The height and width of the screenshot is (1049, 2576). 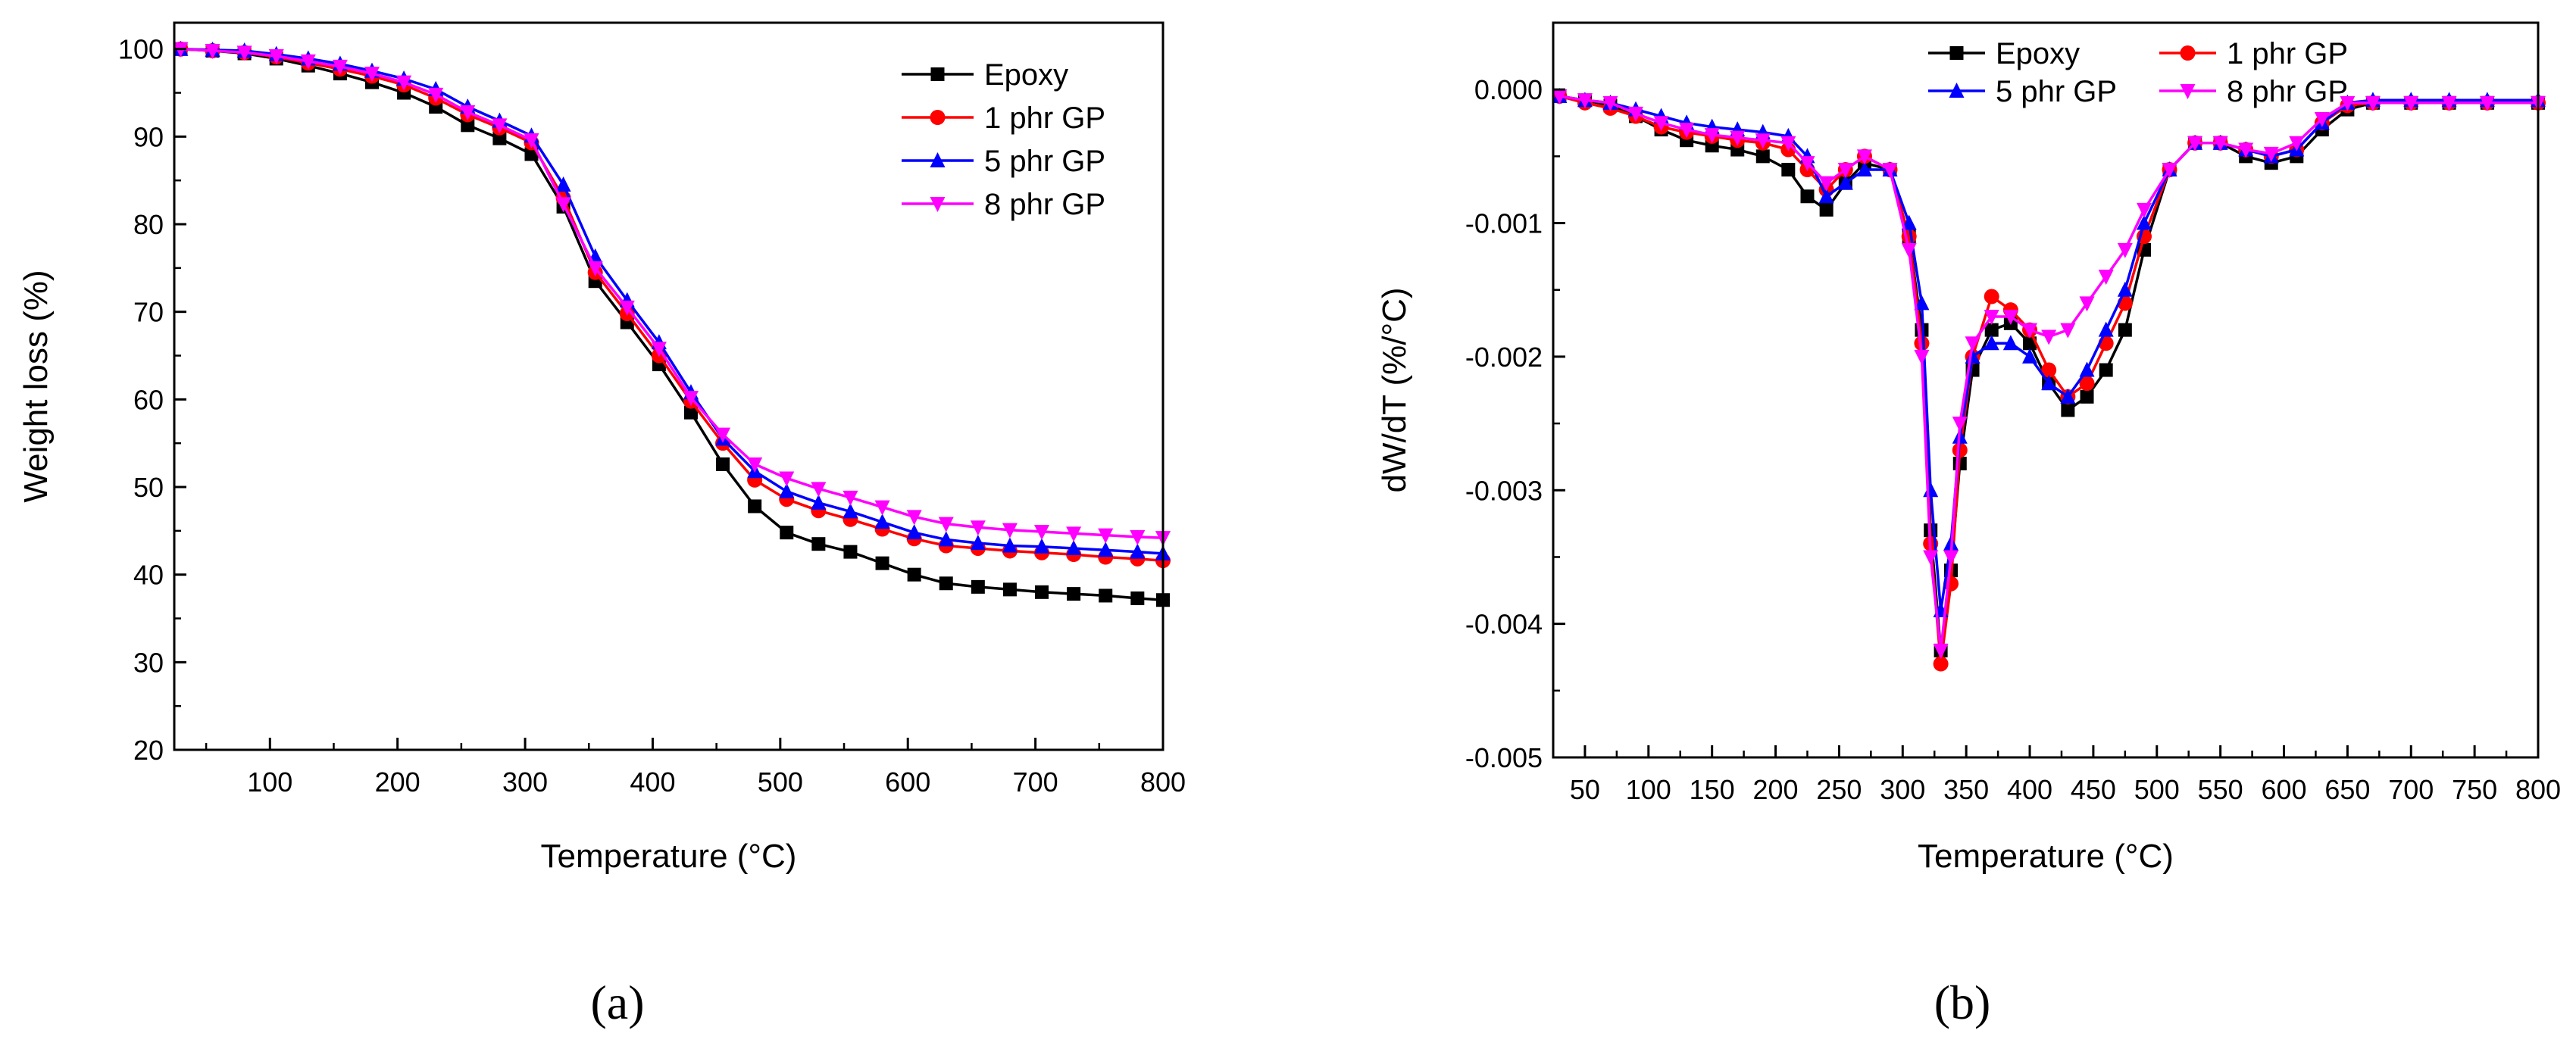 What do you see at coordinates (1035, 782) in the screenshot?
I see `x-tick-label: 700` at bounding box center [1035, 782].